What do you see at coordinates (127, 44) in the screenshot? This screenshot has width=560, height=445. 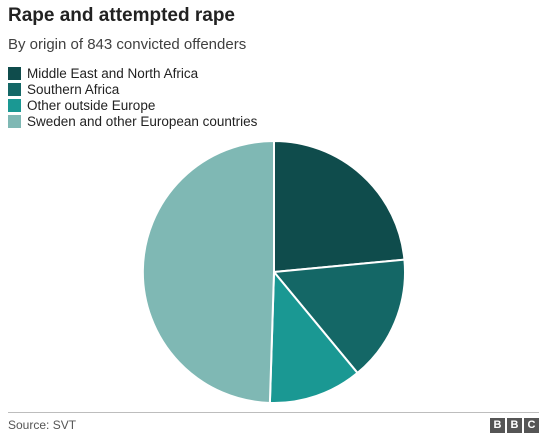 I see `chart-subtitle: By origin of 843 convicted offenders` at bounding box center [127, 44].